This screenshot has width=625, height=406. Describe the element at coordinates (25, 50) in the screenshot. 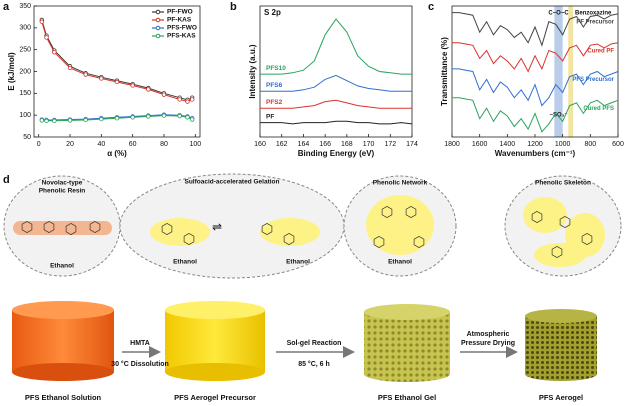

I see `y-tick-label: 250` at that location.